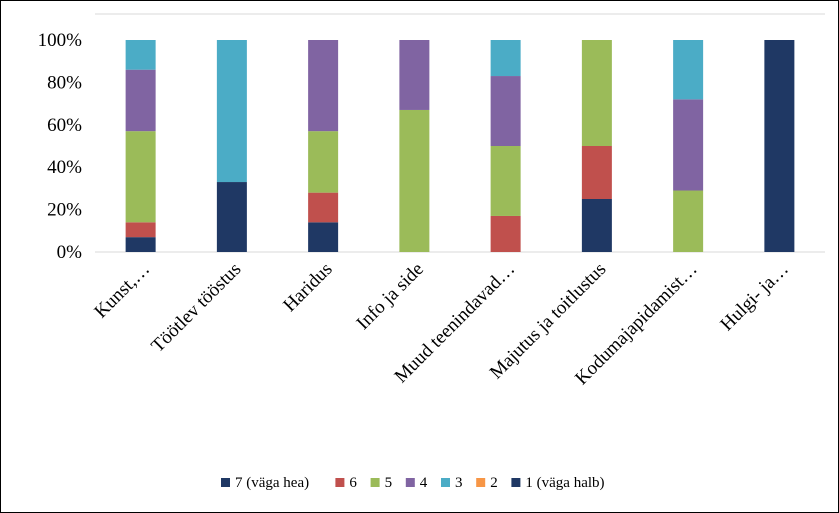 The image size is (839, 513). Describe the element at coordinates (459, 483) in the screenshot. I see `legend-label: 3` at that location.